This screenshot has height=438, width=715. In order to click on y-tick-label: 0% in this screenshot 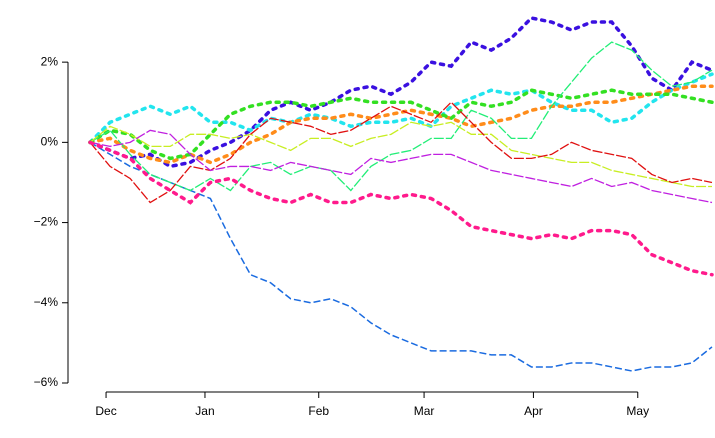, I will do `click(50, 142)`.